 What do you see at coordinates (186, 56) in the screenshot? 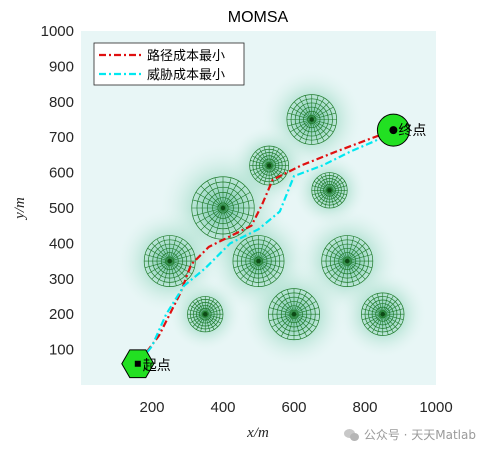
I see `legend-label-0: 路径成本最小` at bounding box center [186, 56].